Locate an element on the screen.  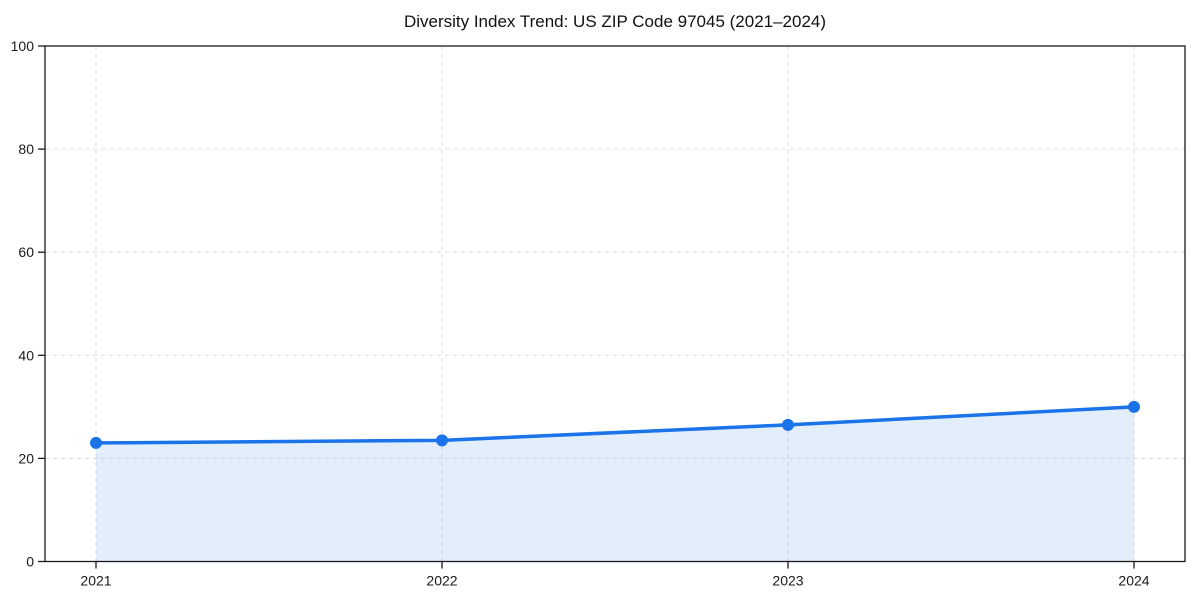
x-axis-tick-label-2021: 2021 is located at coordinates (95, 581).